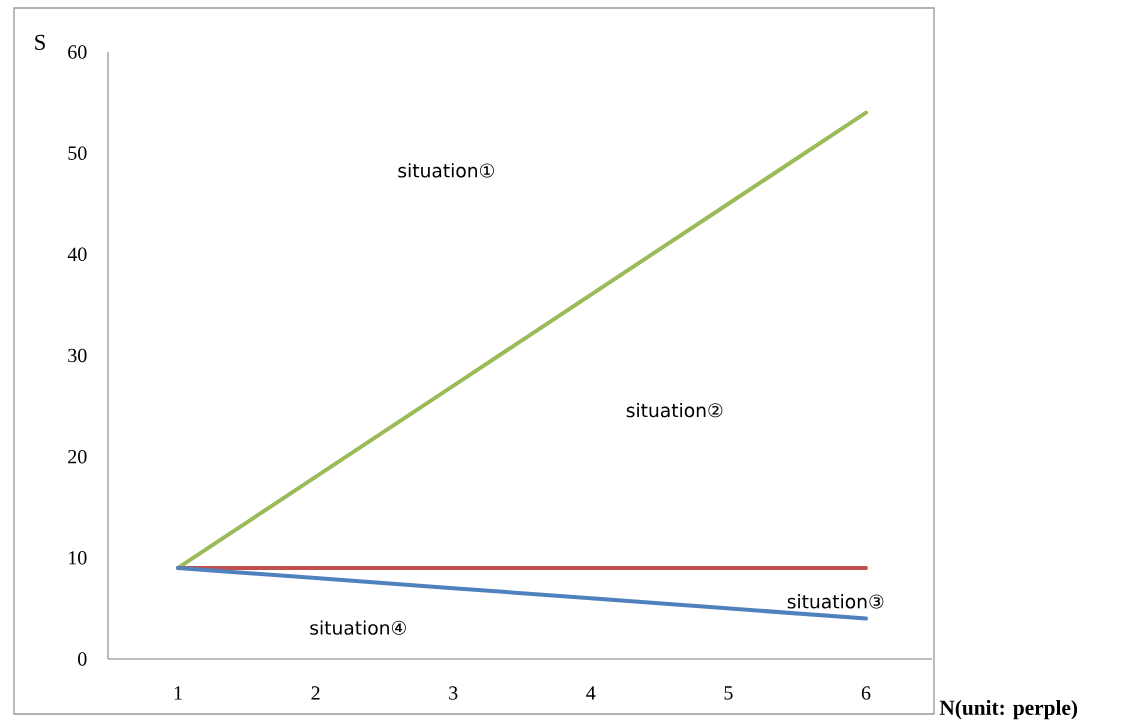  What do you see at coordinates (446, 170) in the screenshot?
I see `annotation: situation①` at bounding box center [446, 170].